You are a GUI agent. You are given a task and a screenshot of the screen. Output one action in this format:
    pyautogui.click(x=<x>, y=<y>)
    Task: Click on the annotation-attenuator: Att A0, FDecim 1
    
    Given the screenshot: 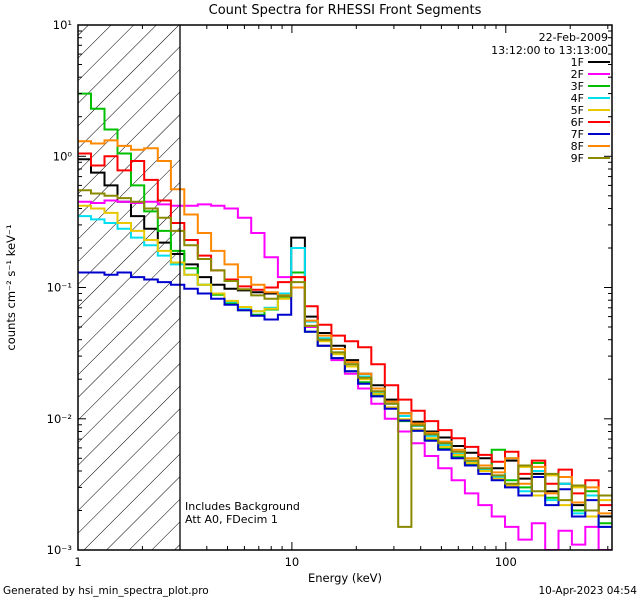 What is the action you would take?
    pyautogui.click(x=231, y=519)
    